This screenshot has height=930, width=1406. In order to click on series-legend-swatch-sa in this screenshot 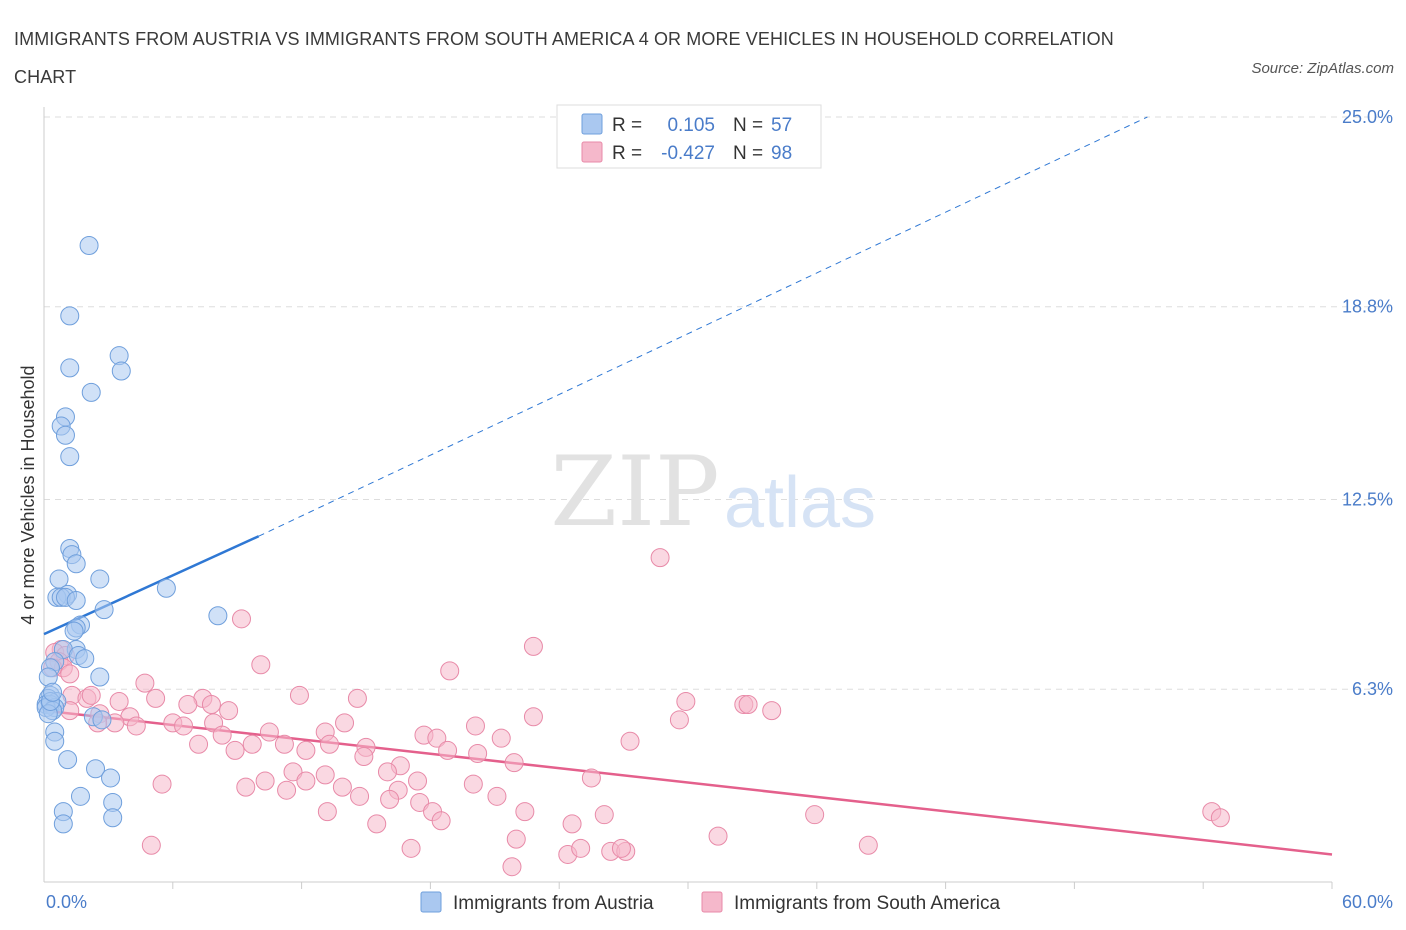, I will do `click(712, 902)`.